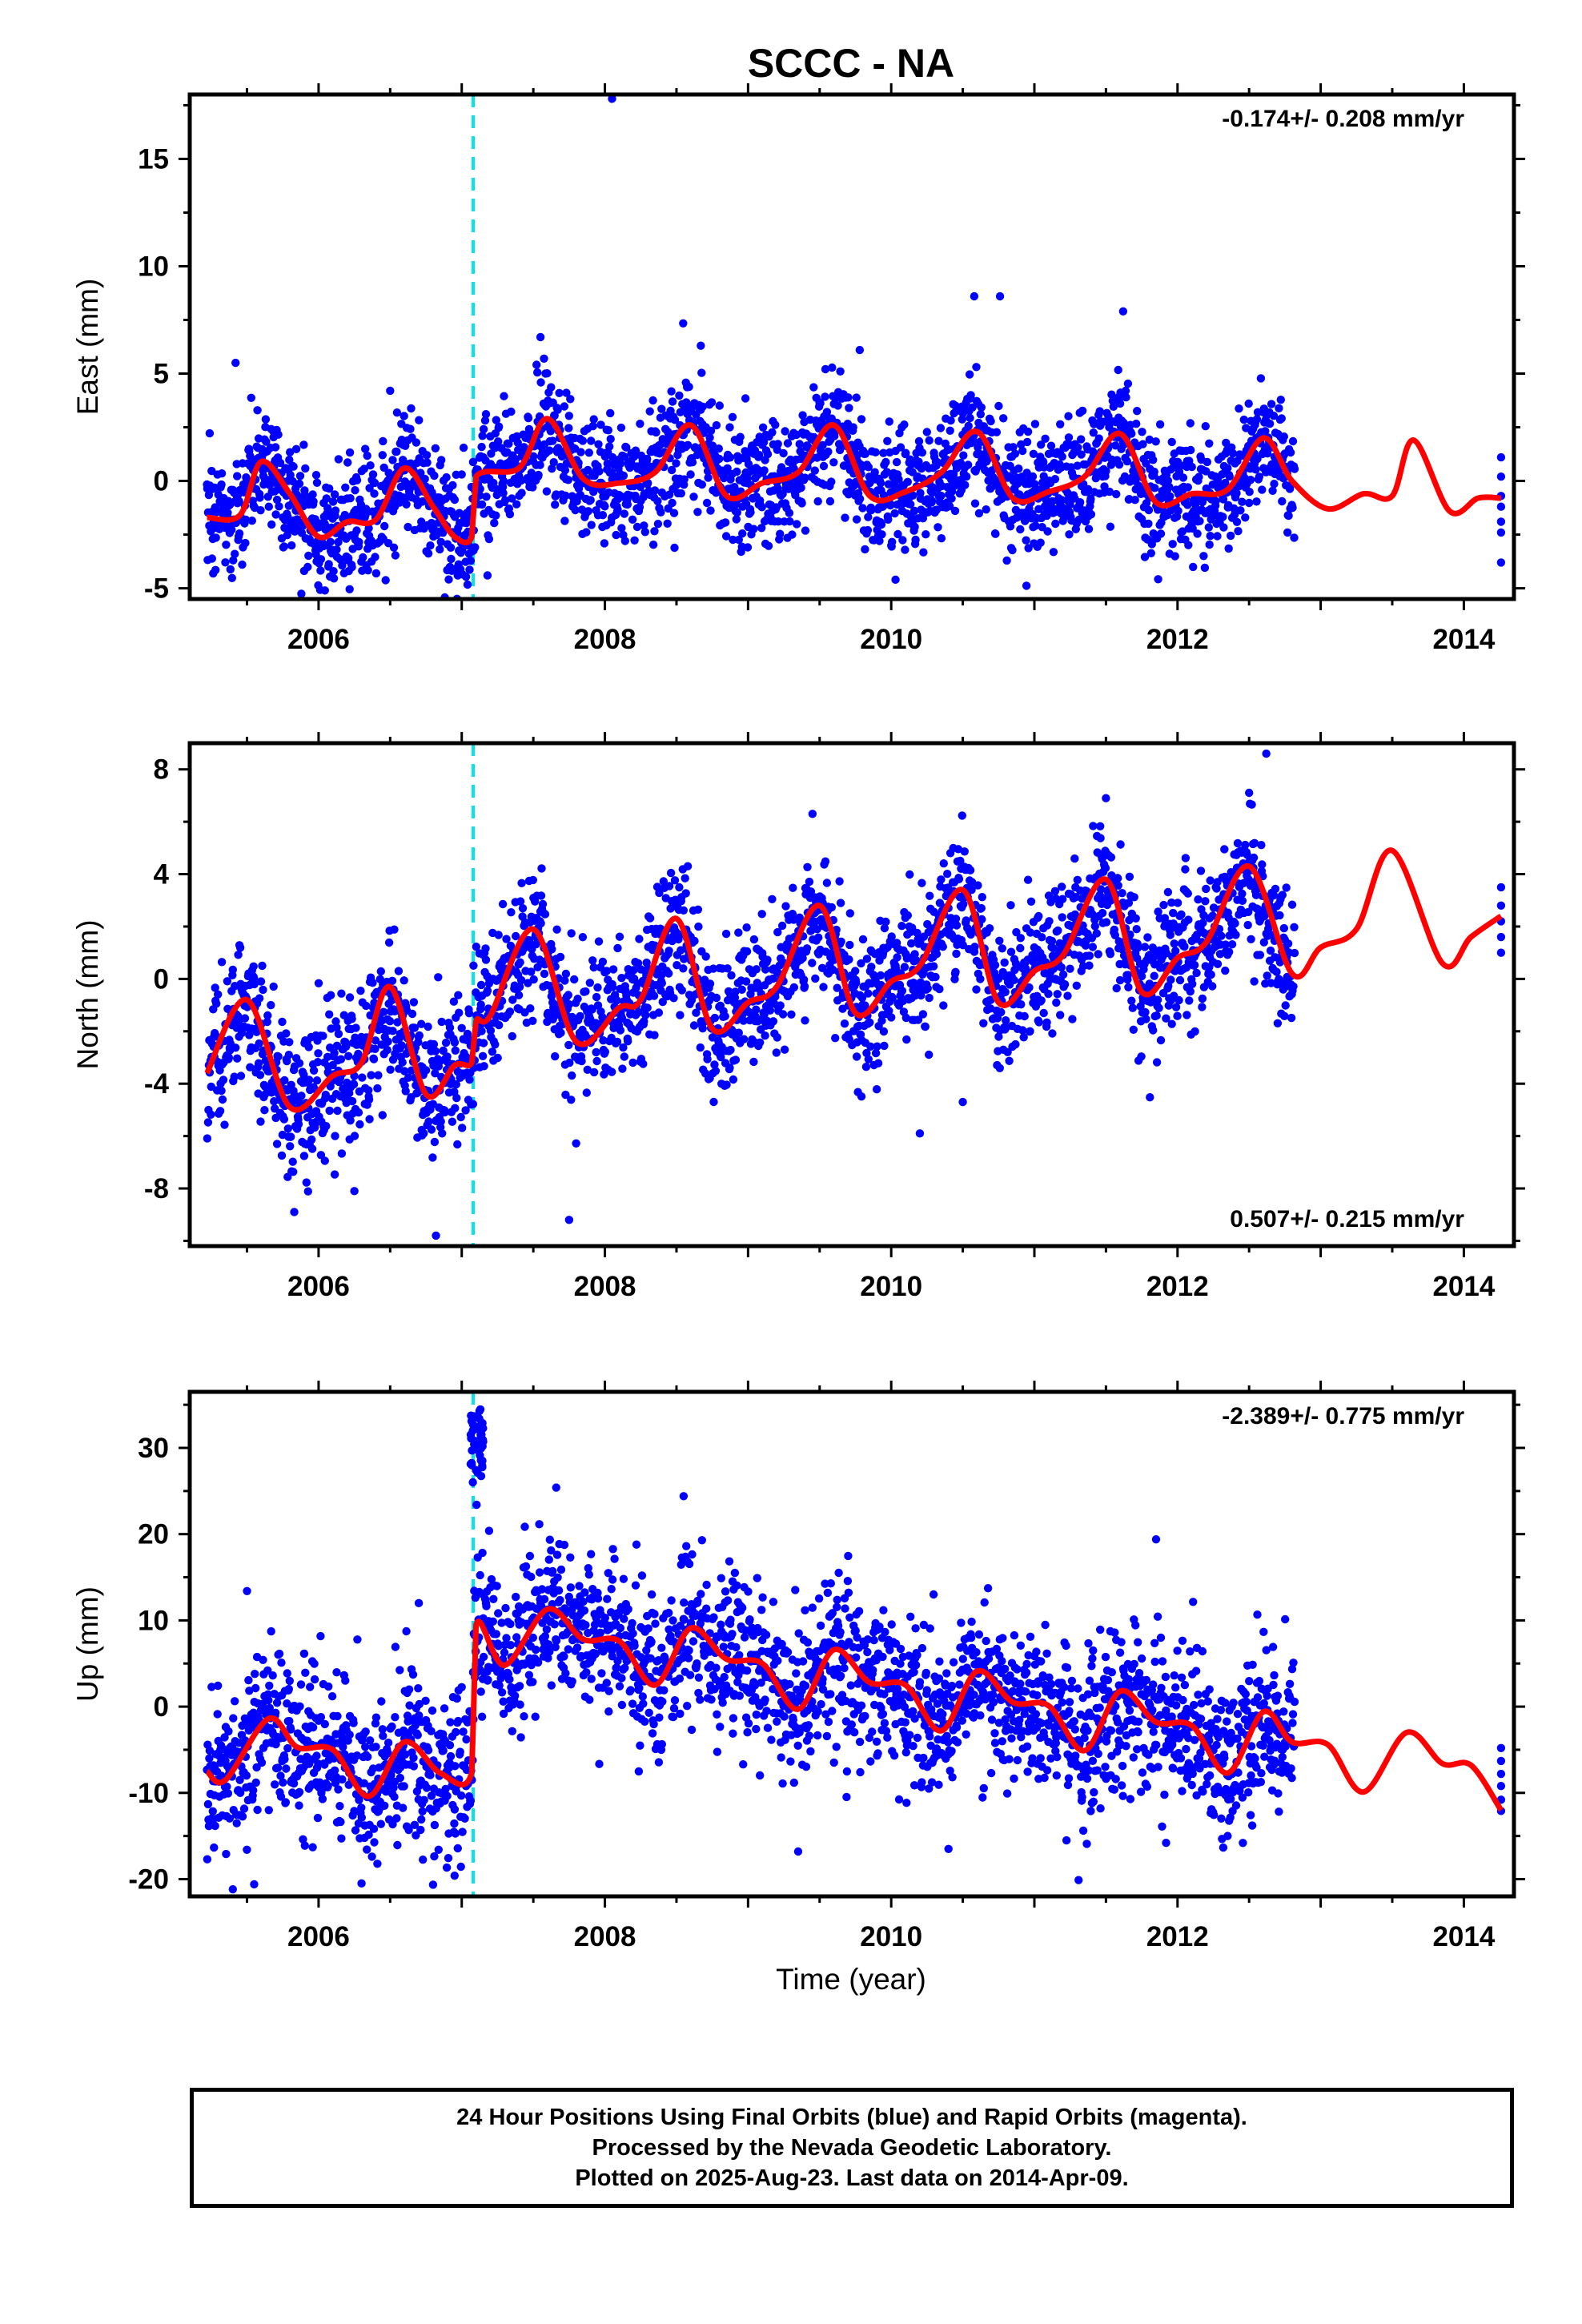  I want to click on outlier-point, so click(487, 575).